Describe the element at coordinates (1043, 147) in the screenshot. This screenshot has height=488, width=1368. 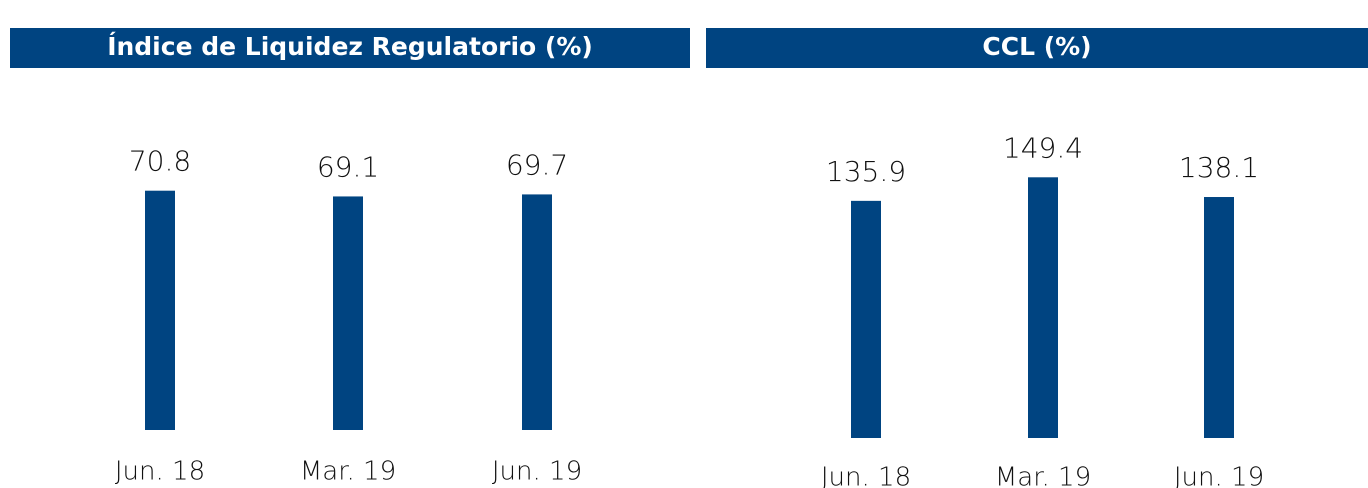
I see `value-label: 149.4` at that location.